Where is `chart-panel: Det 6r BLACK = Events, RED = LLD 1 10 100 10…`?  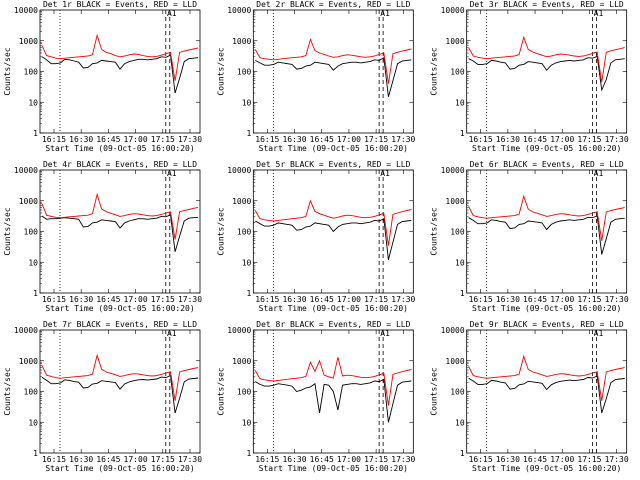 chart-panel: Det 6r BLACK = Events, RED = LLD 1 10 100 10… is located at coordinates (529, 236).